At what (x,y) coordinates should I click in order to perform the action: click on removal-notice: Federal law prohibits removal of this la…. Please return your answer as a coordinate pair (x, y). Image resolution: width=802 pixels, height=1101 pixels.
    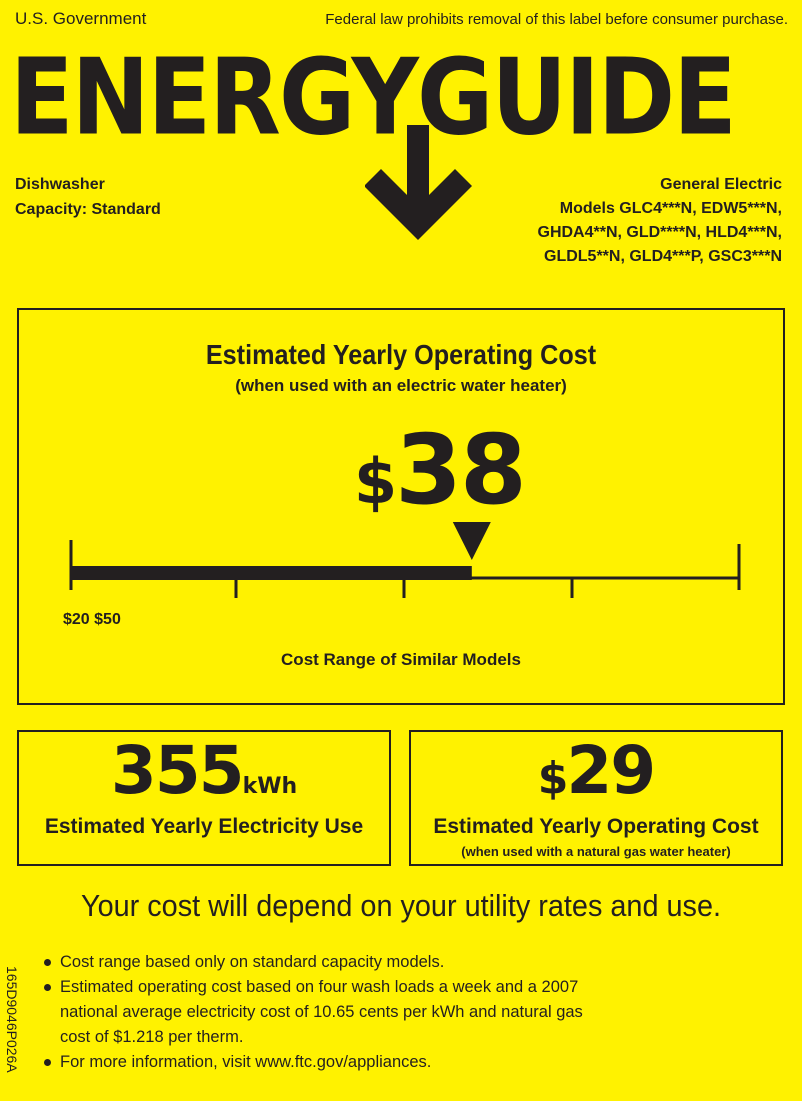
    Looking at the image, I should click on (556, 19).